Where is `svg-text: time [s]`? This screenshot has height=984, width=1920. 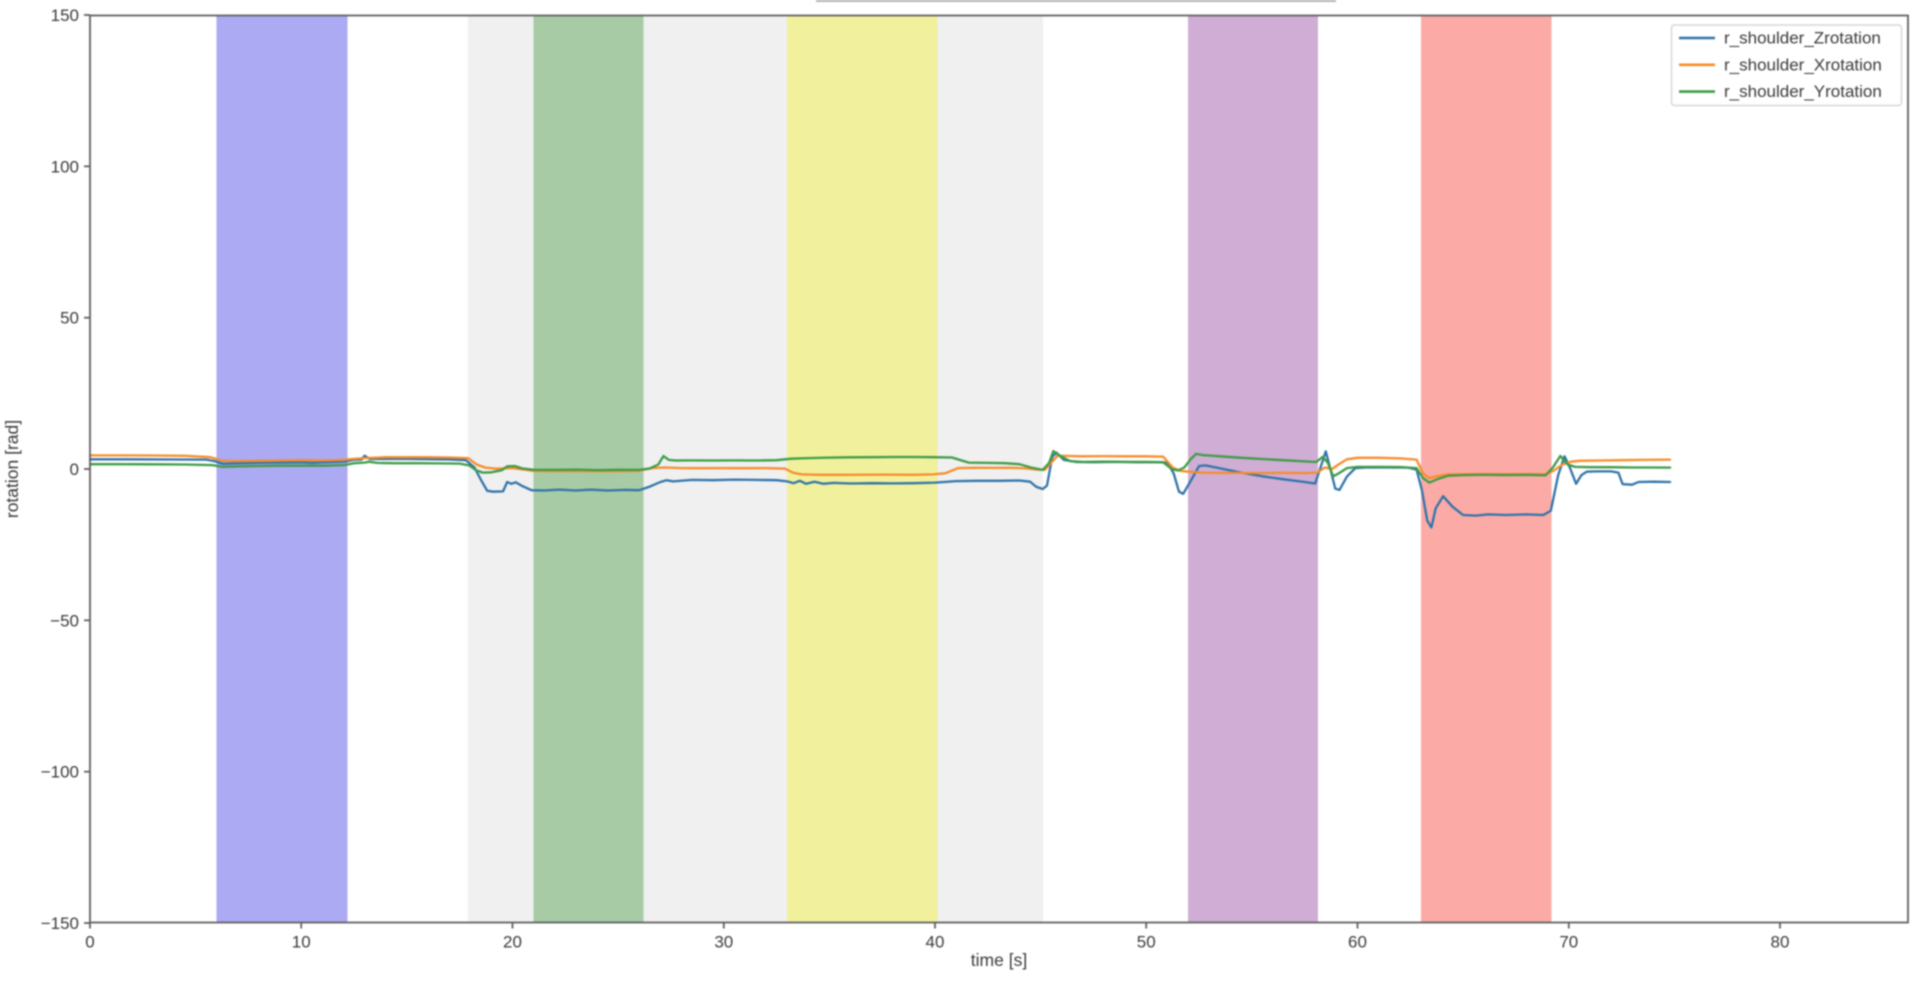
svg-text: time [s] is located at coordinates (999, 960).